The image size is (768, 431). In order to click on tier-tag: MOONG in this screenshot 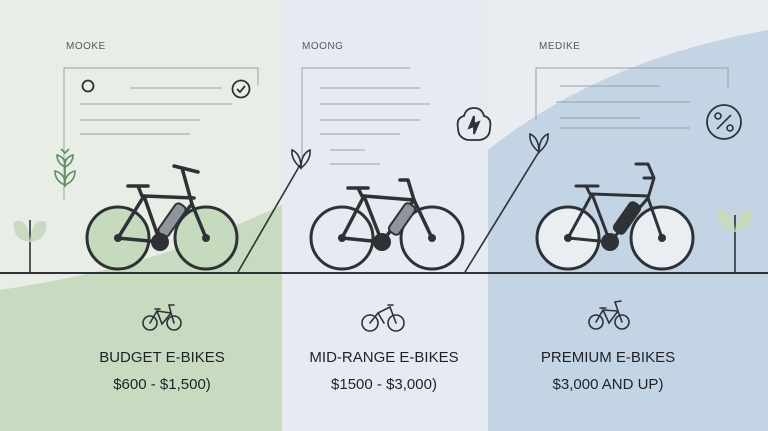, I will do `click(323, 46)`.